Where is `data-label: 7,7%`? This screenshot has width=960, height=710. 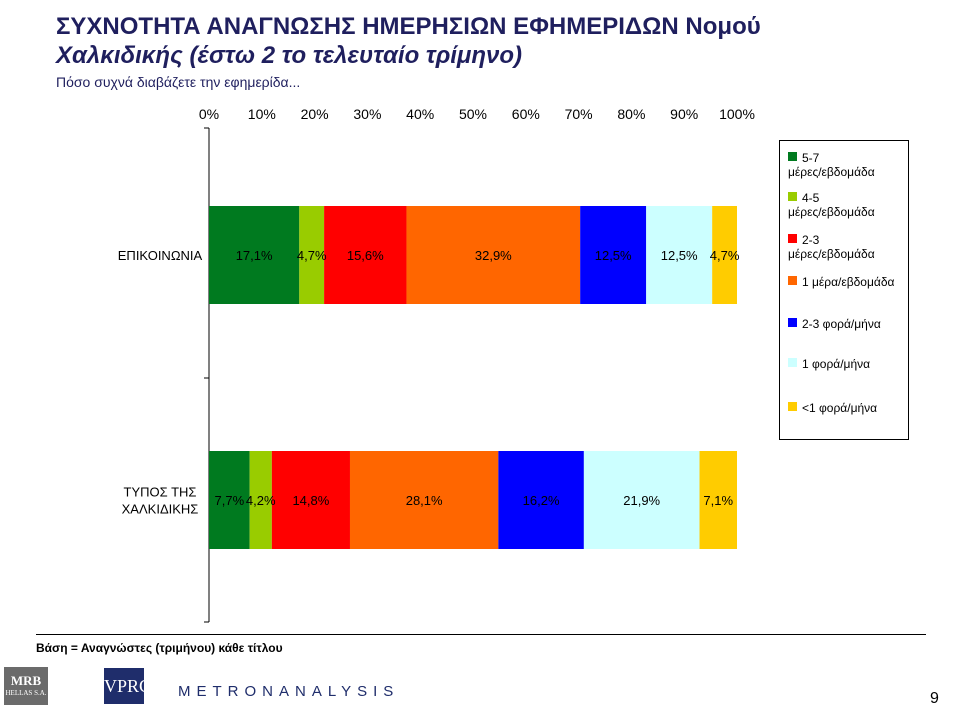 data-label: 7,7% is located at coordinates (230, 500).